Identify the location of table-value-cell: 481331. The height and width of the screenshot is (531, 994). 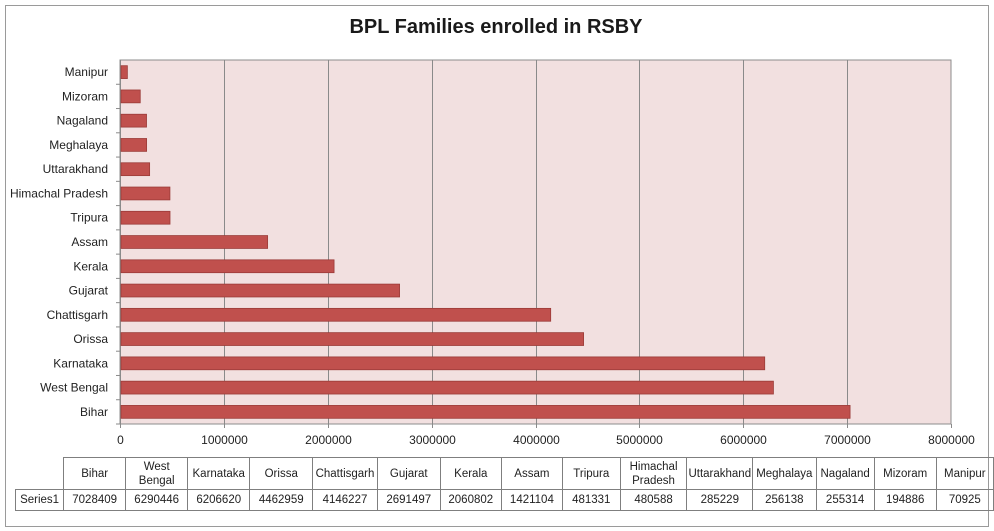
(591, 500).